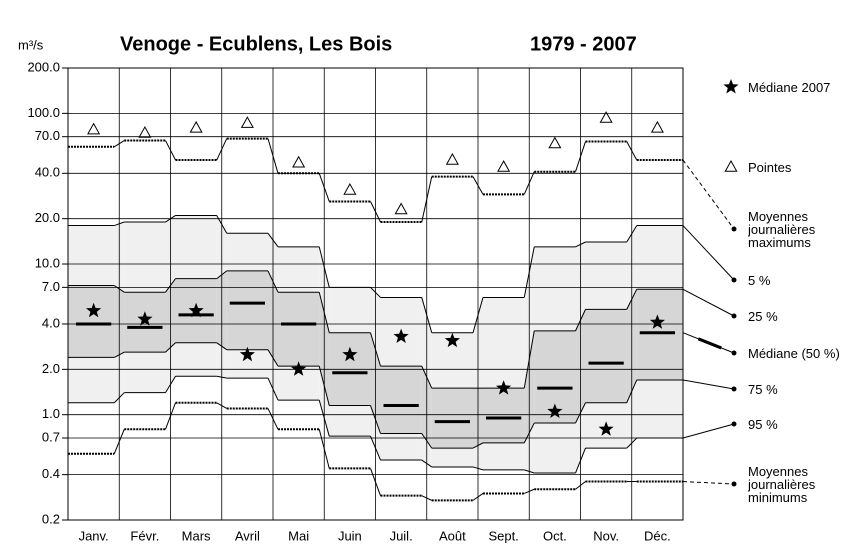  I want to click on x-tick-label: Oct., so click(555, 535).